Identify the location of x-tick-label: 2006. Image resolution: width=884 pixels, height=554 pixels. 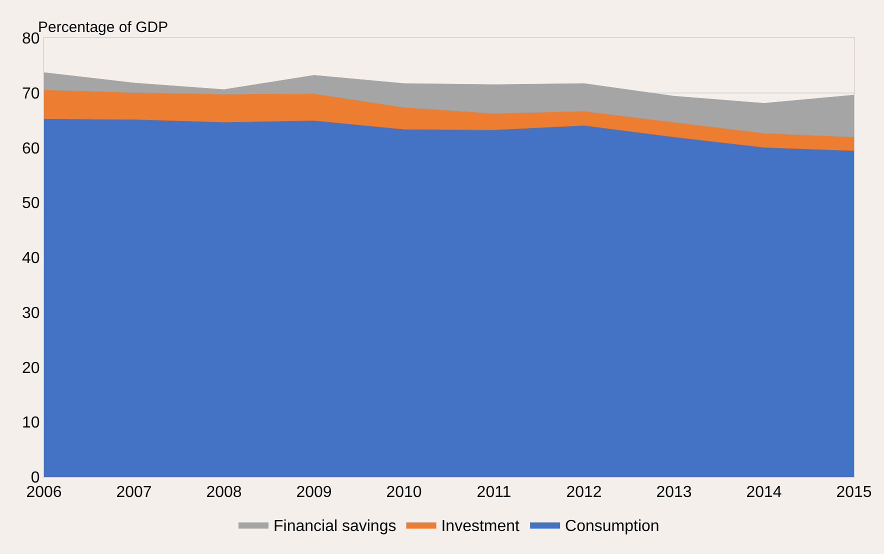
(44, 493).